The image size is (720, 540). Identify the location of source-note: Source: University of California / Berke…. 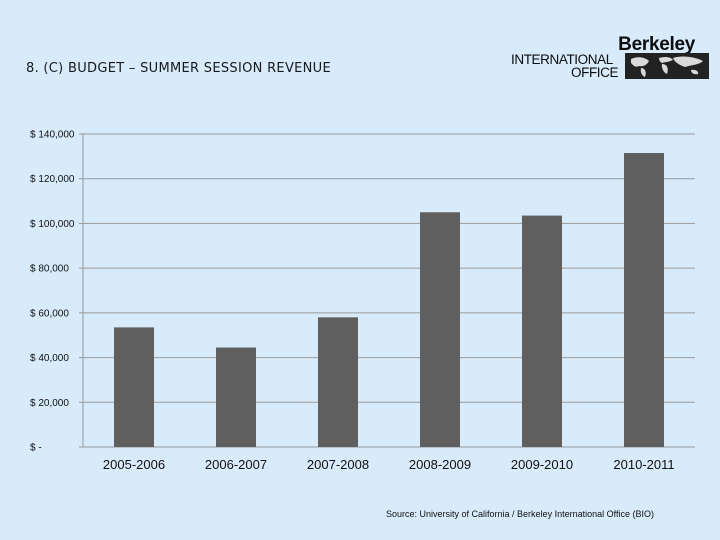
(520, 514).